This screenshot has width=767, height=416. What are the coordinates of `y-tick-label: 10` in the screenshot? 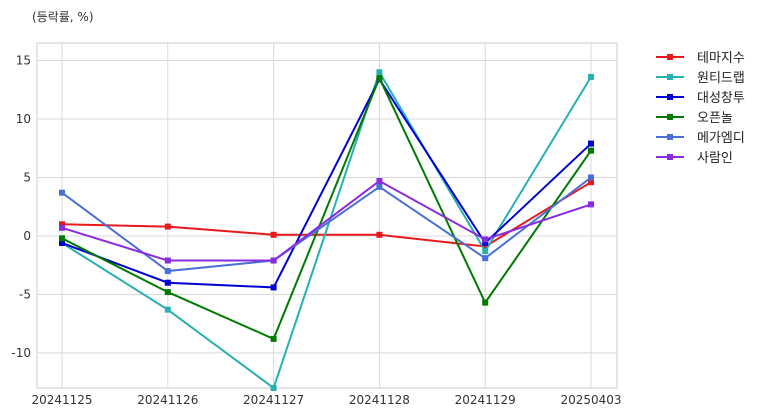 It's located at (23, 119).